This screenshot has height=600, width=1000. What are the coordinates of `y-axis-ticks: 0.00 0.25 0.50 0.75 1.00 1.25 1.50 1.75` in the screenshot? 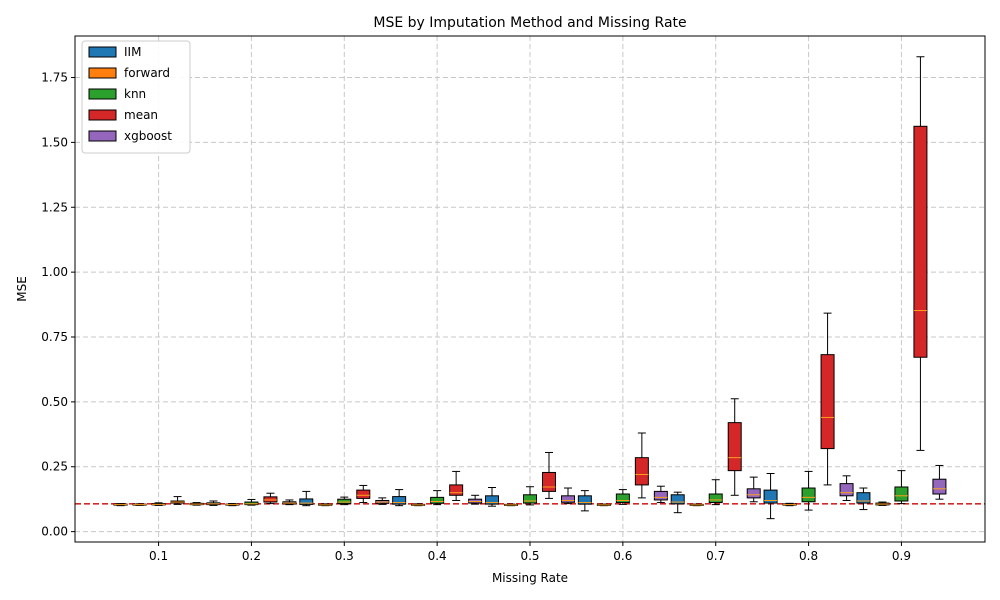 It's located at (58, 305).